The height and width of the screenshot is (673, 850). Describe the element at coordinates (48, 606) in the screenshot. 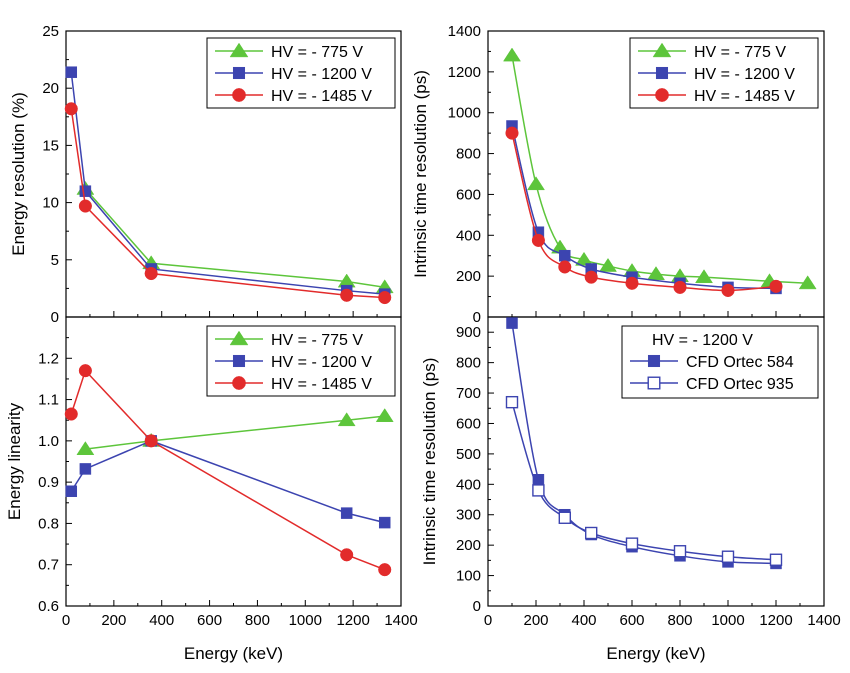

I see `y-tick-label: 0.6` at that location.